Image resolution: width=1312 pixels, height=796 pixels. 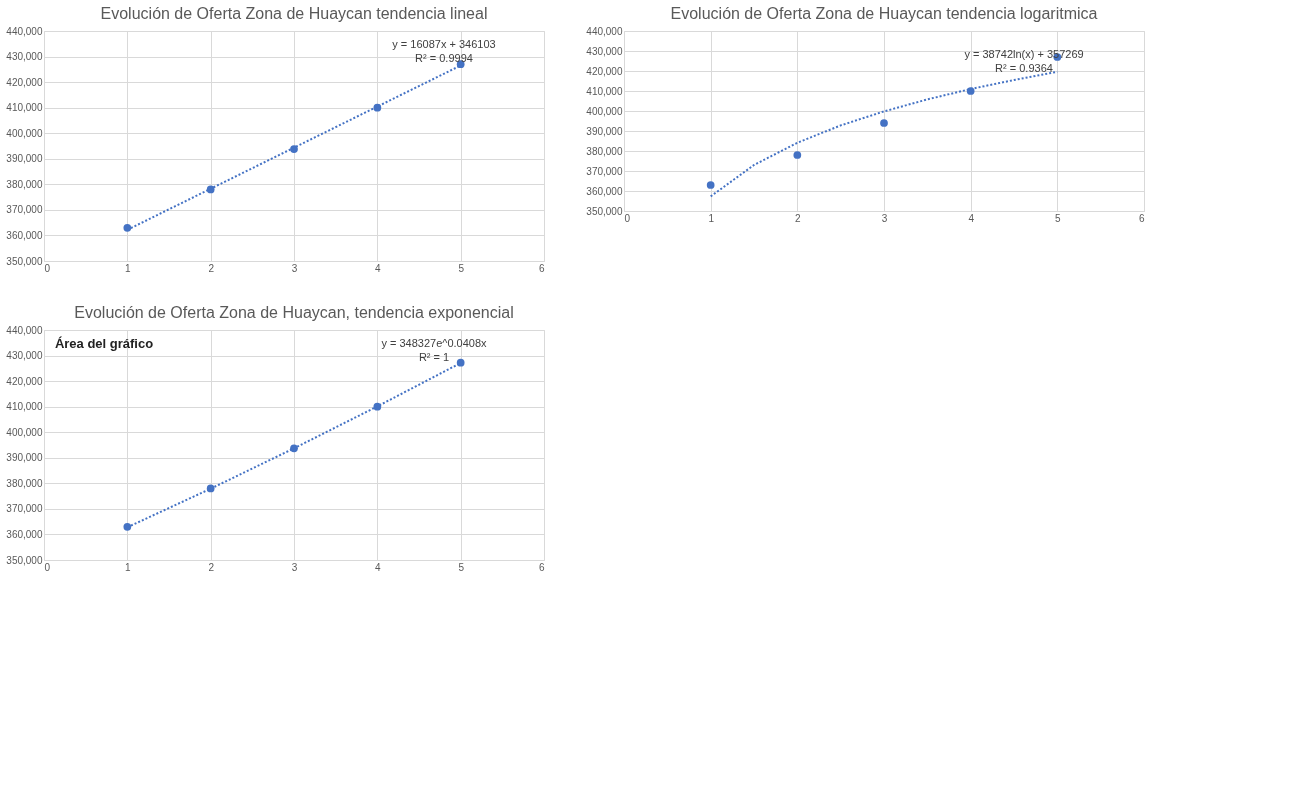 What do you see at coordinates (444, 44) in the screenshot?
I see `annotation: y = 16087x + 346103` at bounding box center [444, 44].